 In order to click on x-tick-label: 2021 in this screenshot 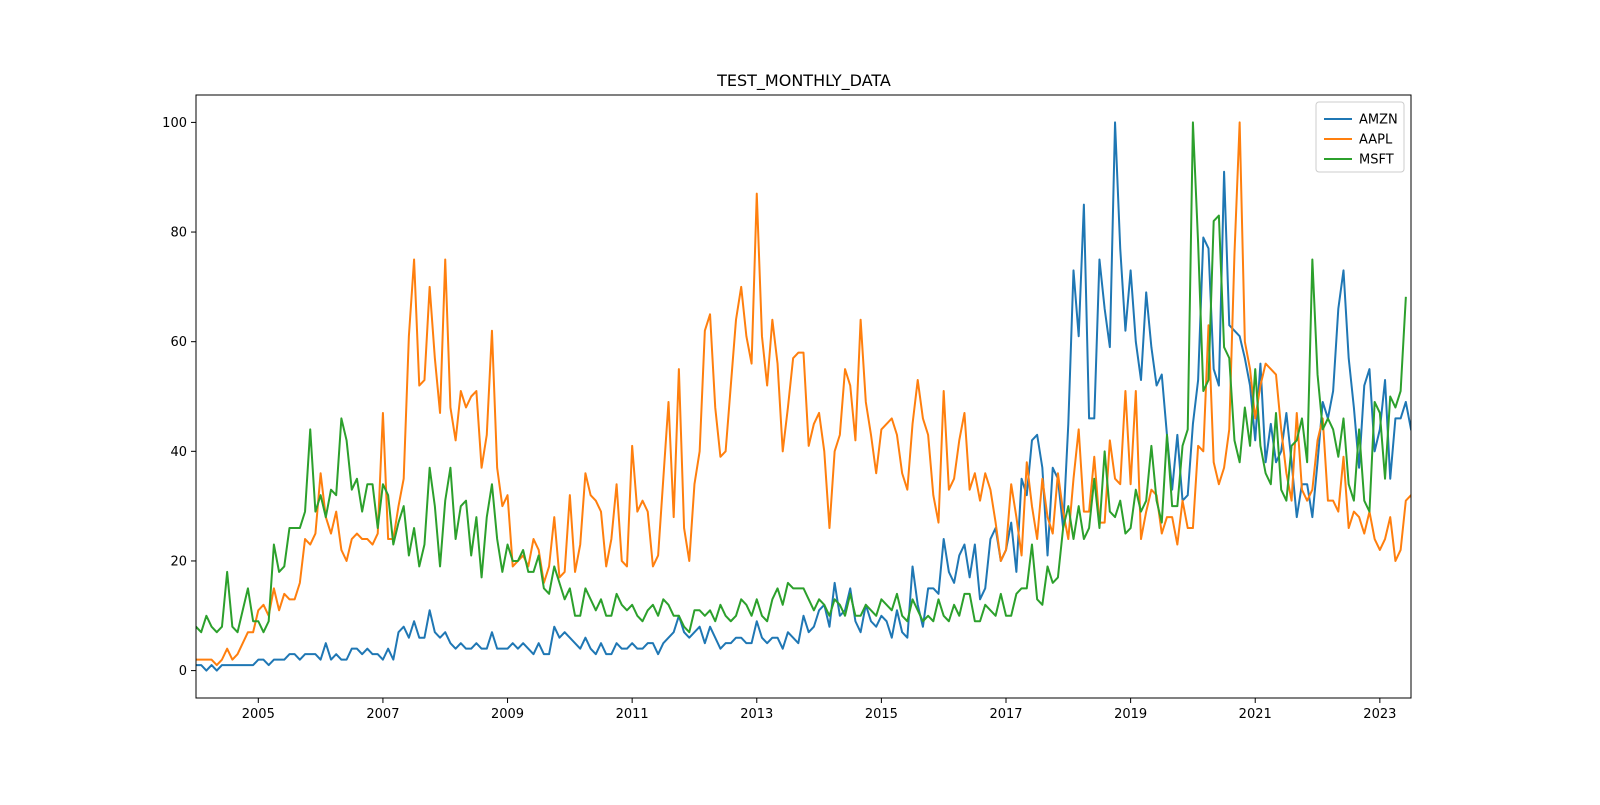, I will do `click(1255, 714)`.